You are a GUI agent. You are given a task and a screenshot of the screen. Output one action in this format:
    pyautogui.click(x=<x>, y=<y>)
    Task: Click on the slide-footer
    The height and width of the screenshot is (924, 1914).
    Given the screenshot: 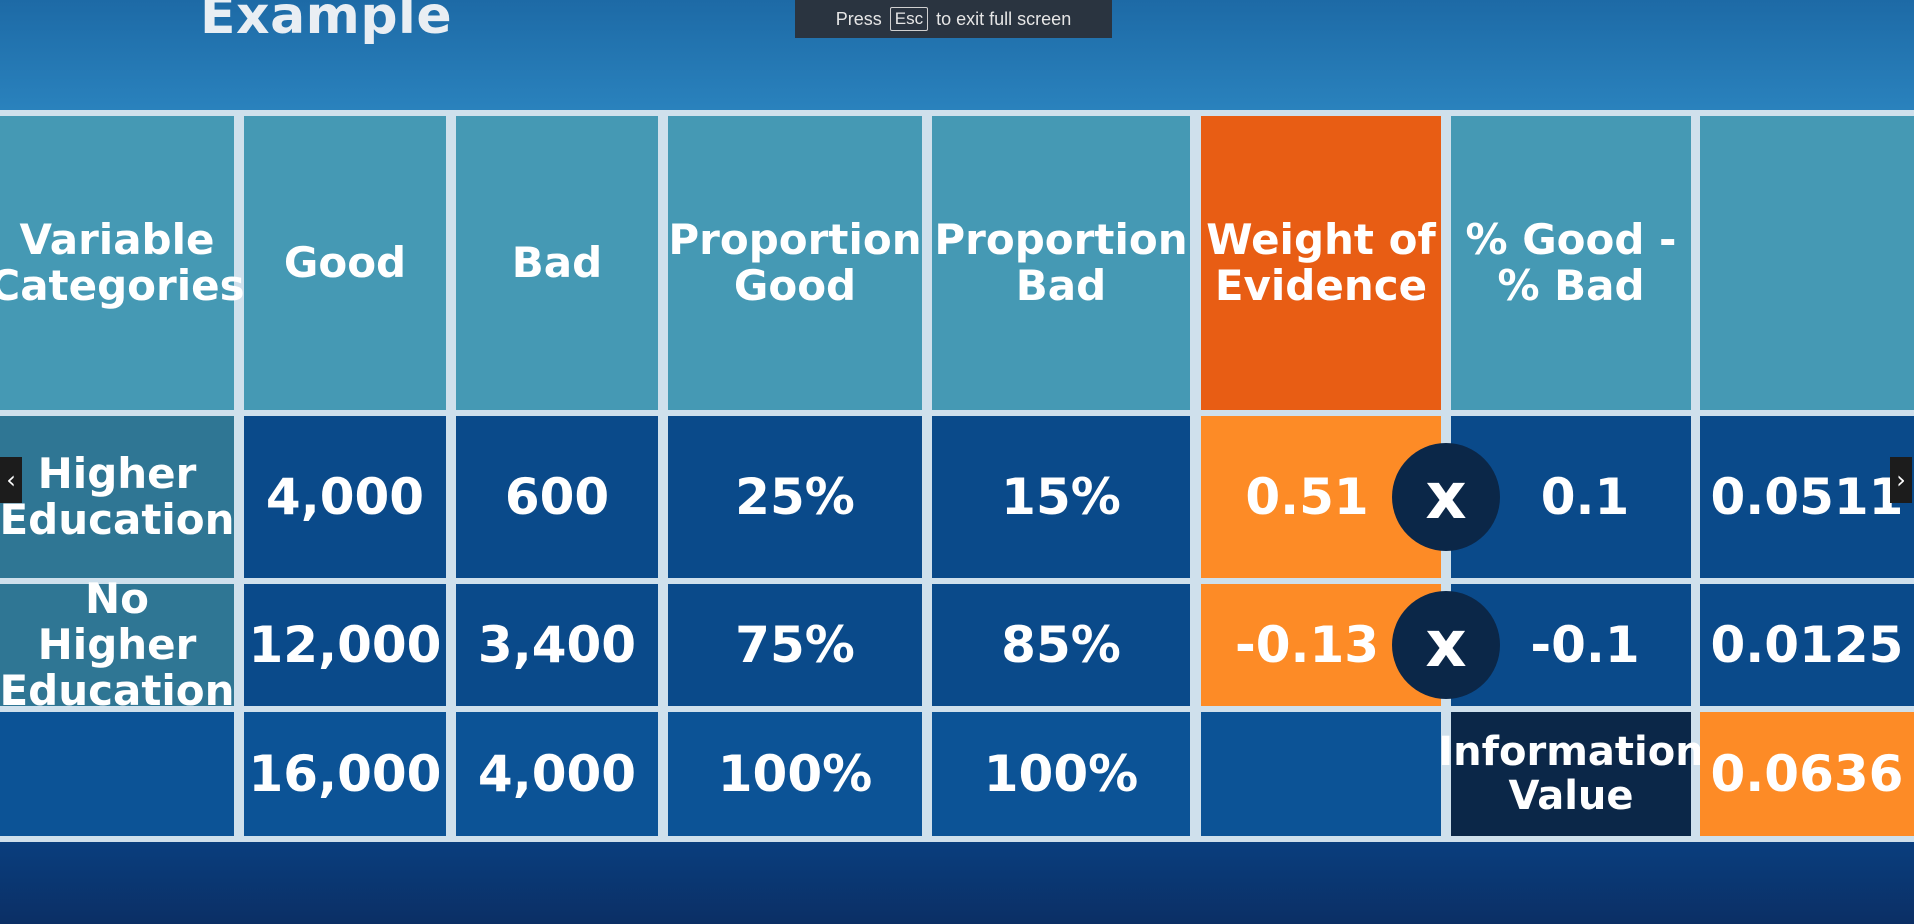 What is the action you would take?
    pyautogui.click(x=957, y=883)
    